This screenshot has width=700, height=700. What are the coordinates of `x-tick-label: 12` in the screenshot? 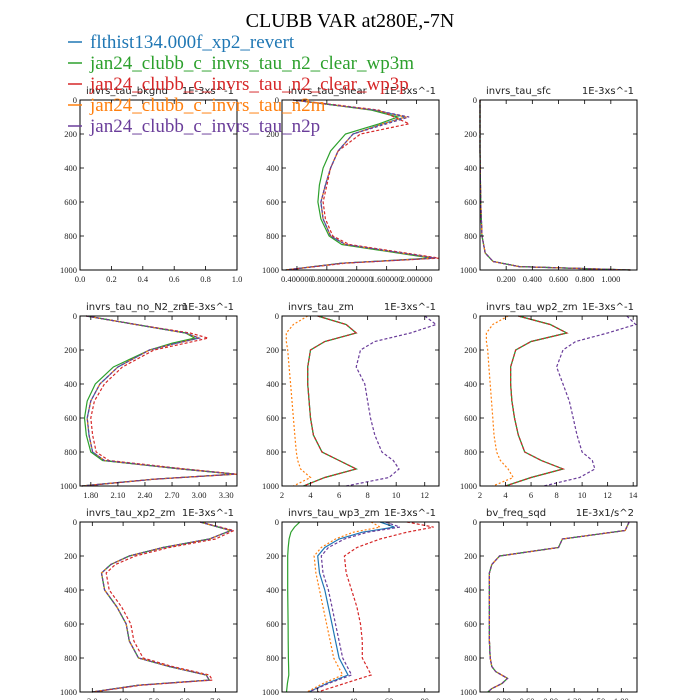 It's located at (607, 495).